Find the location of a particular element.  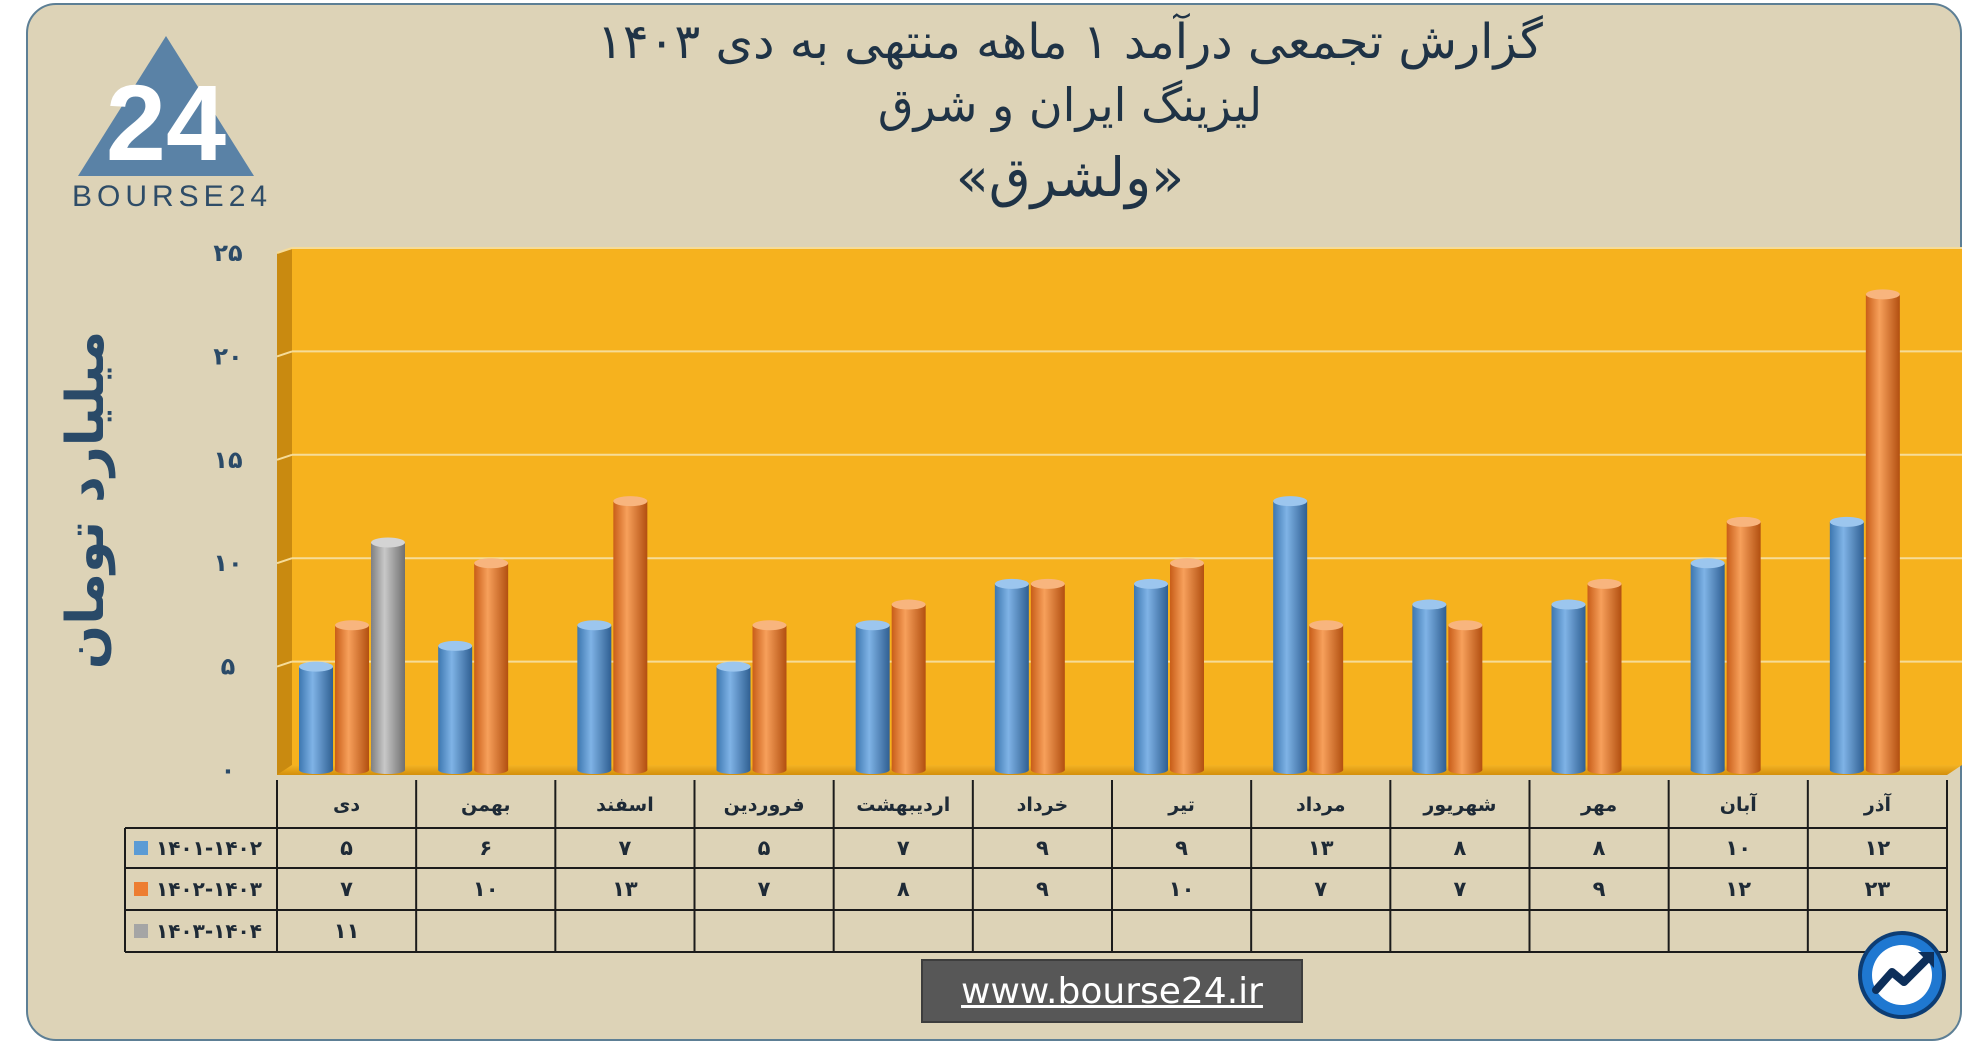

data-label-1-6: ۱۰ is located at coordinates (1182, 889).